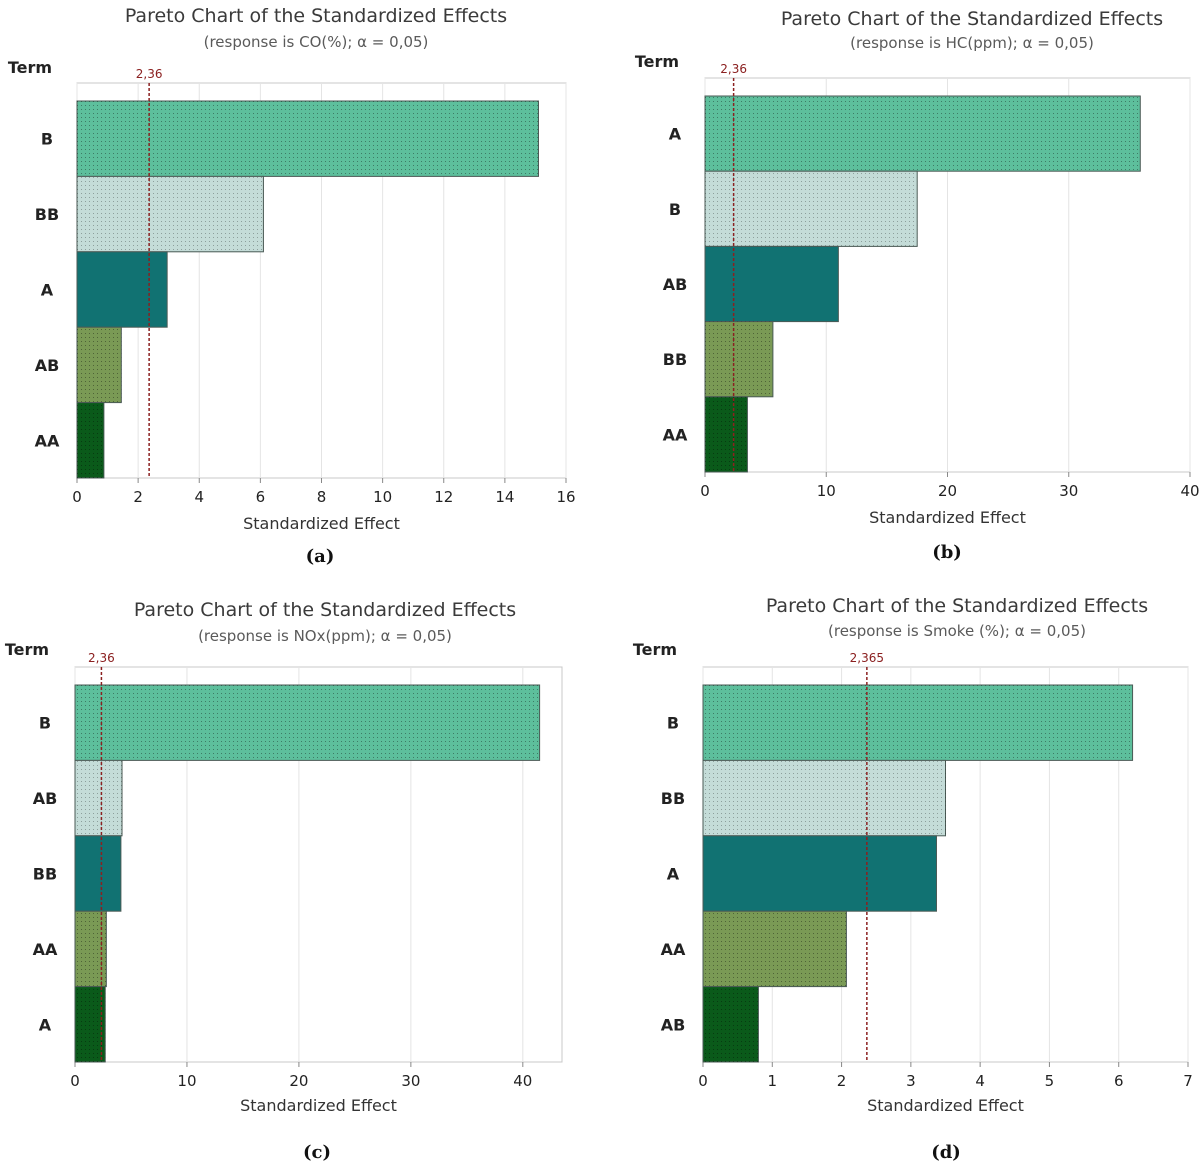 This screenshot has width=1200, height=1172. I want to click on bar-ab, so click(771, 284).